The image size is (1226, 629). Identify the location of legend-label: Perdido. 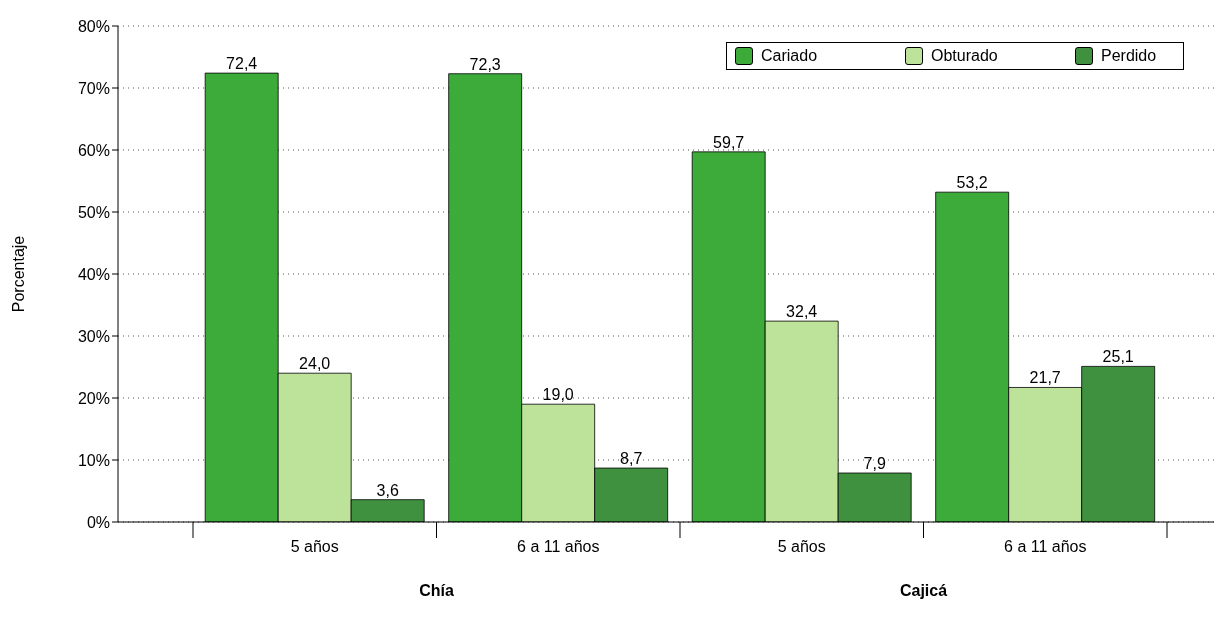
(1129, 56).